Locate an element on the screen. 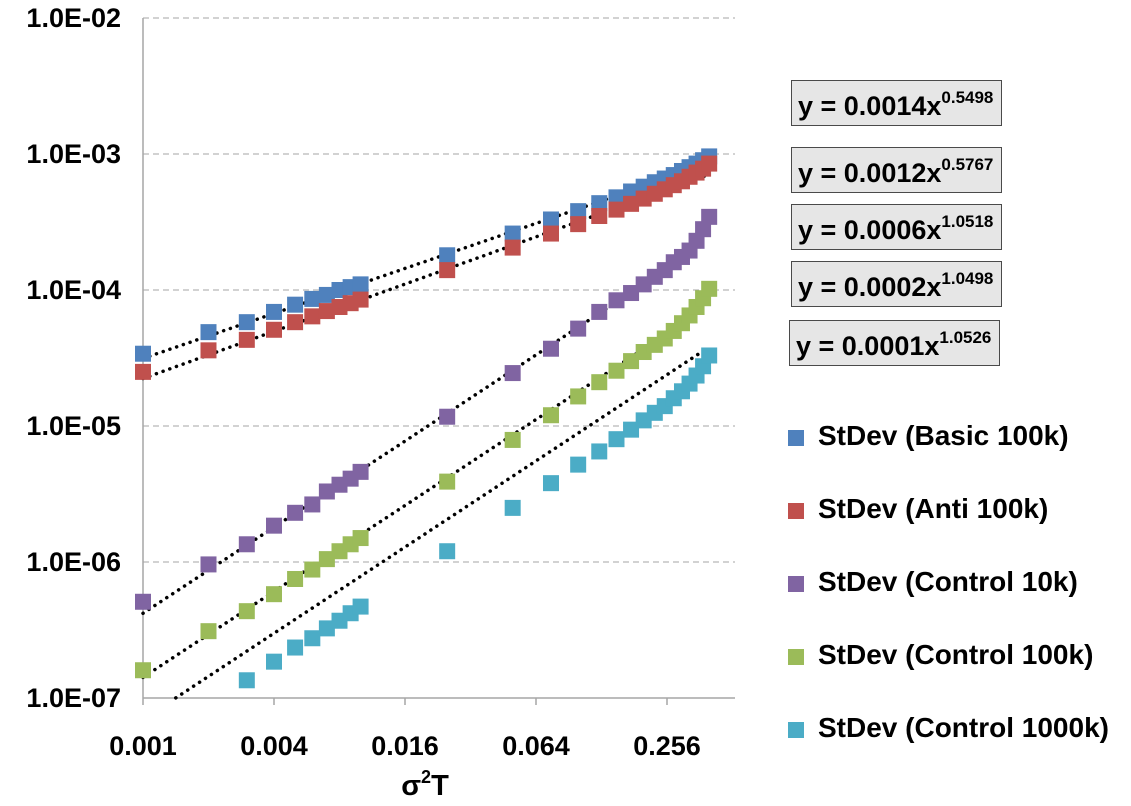 This screenshot has height=806, width=1131. equation-exponent: 0.5767 is located at coordinates (967, 164).